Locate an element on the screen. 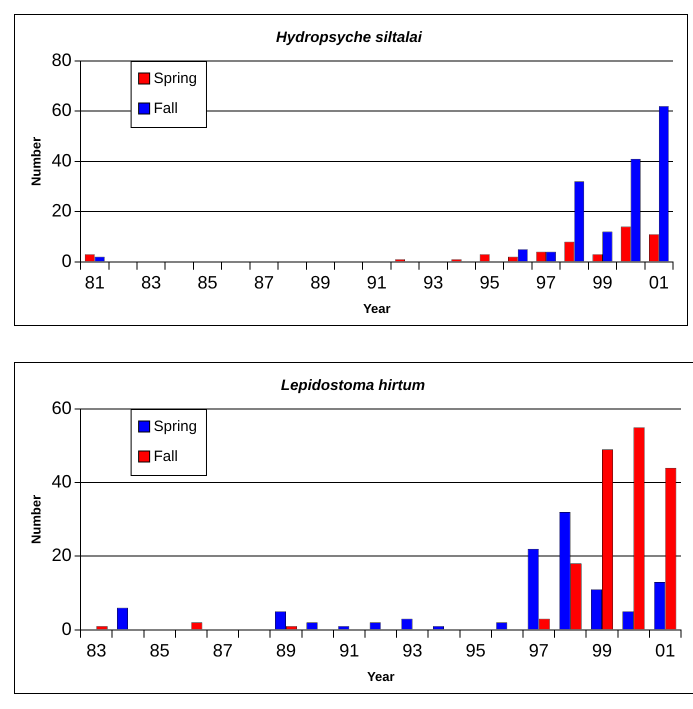 The height and width of the screenshot is (709, 693). chart-title: Hydropsyche siltalai is located at coordinates (349, 37).